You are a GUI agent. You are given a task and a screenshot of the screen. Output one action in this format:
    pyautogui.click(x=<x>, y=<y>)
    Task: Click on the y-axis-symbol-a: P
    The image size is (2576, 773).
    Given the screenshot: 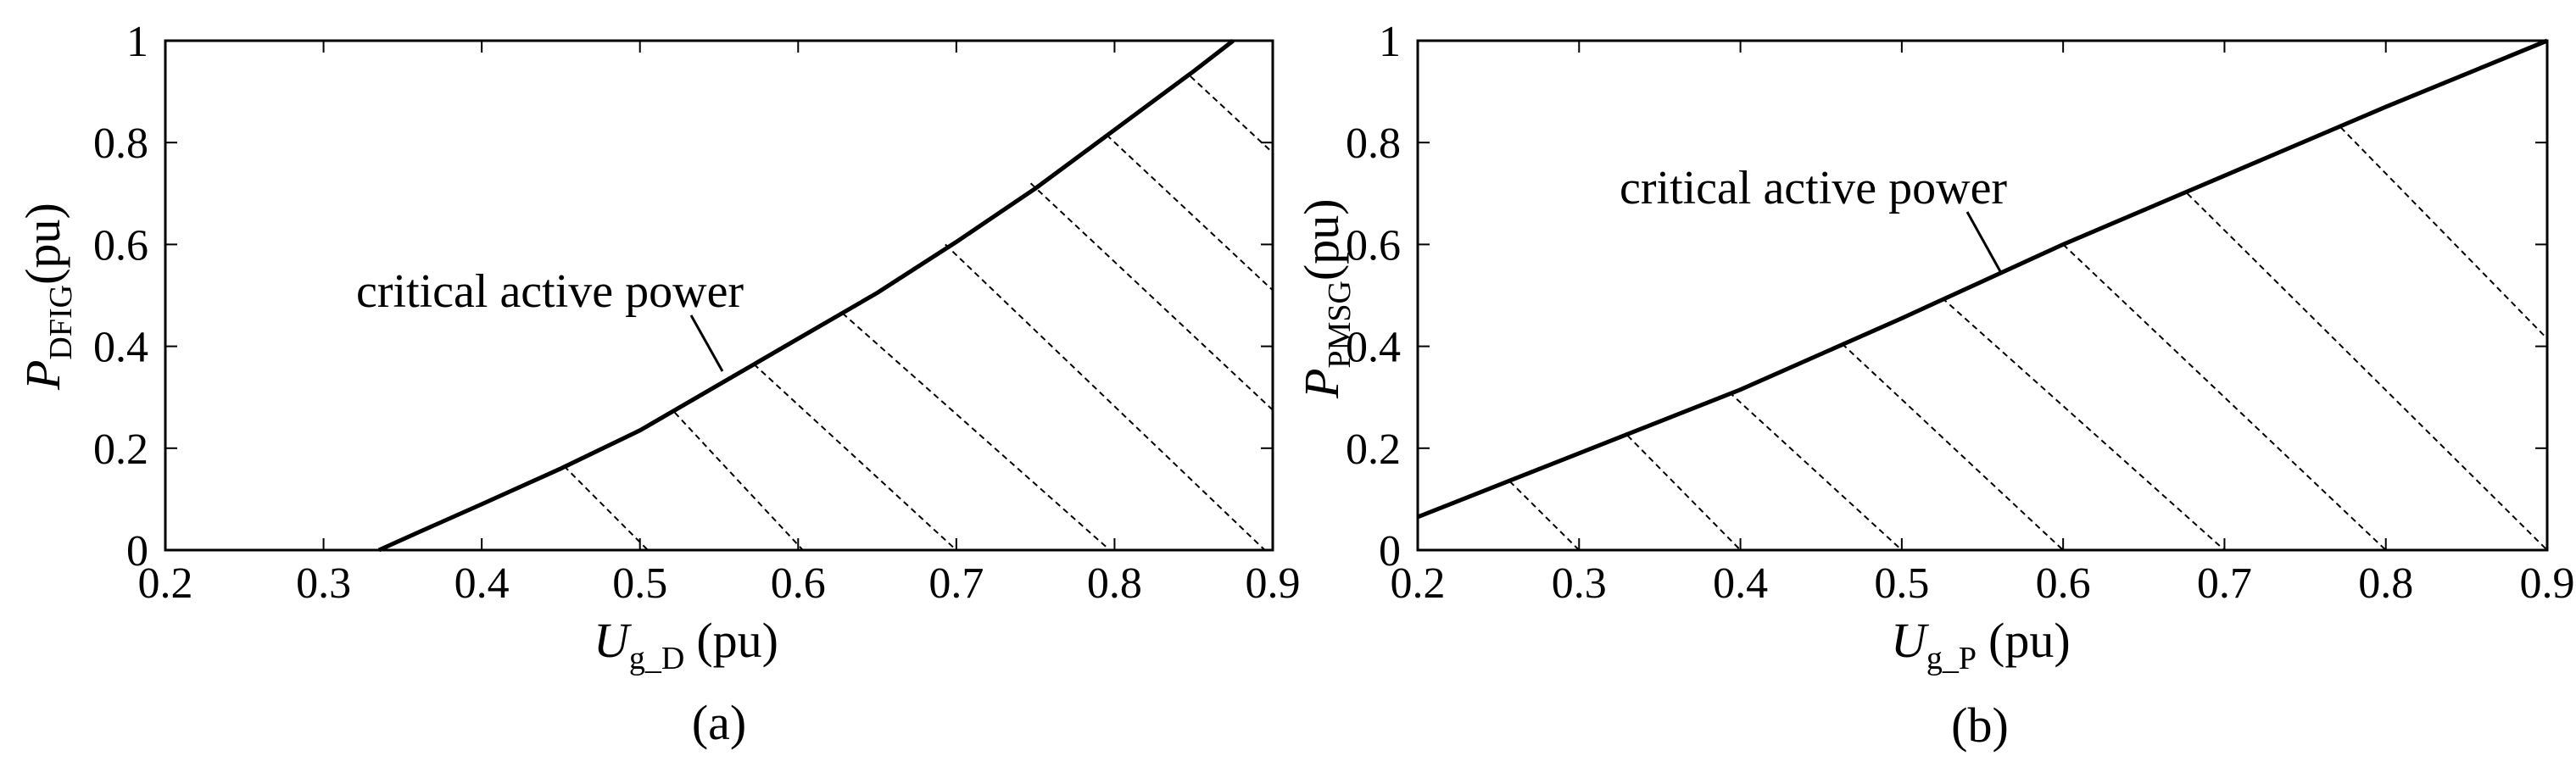 What is the action you would take?
    pyautogui.click(x=42, y=375)
    